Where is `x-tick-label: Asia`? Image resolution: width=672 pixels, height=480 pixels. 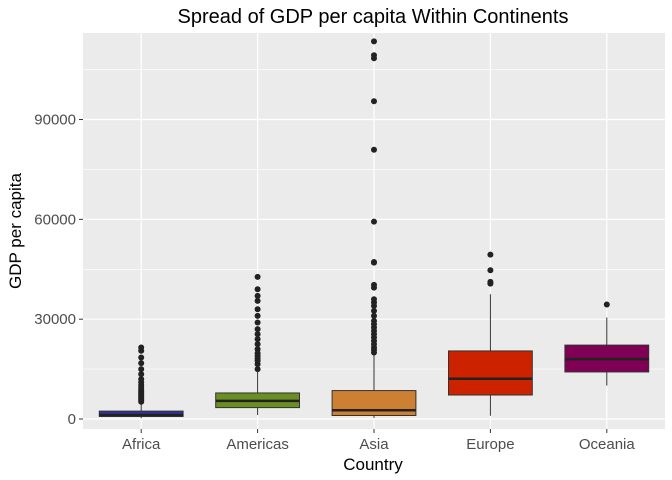
x-tick-label: Asia is located at coordinates (374, 444).